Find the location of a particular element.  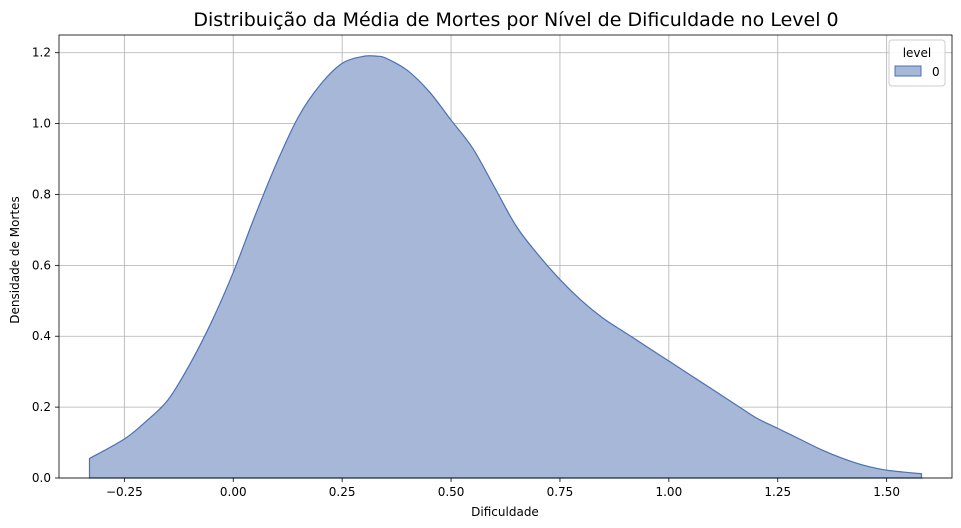

y-tick-label: 0.2 is located at coordinates (41, 407).